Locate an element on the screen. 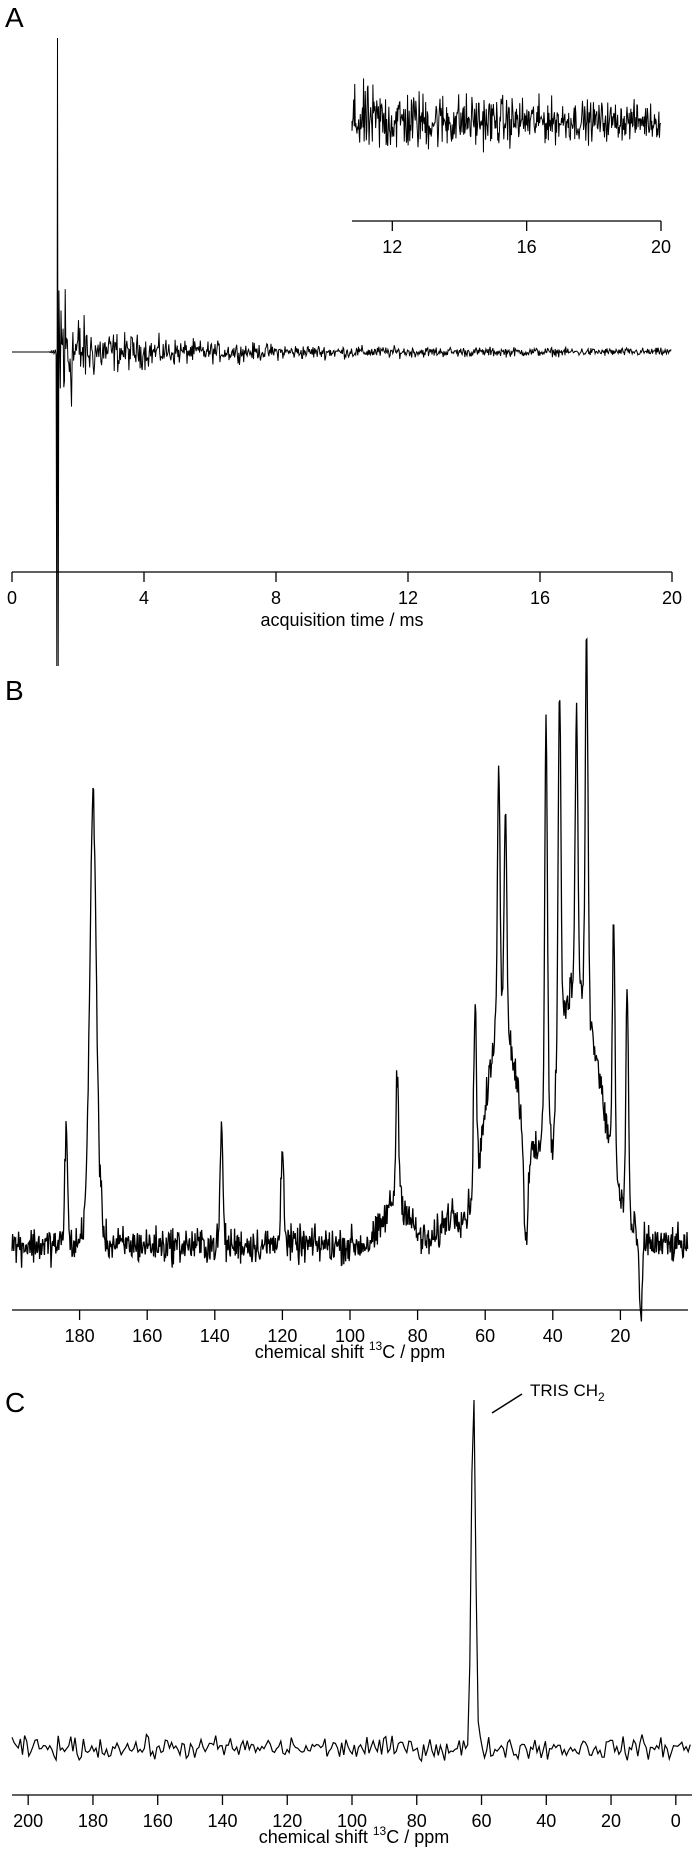 The width and height of the screenshot is (700, 1852). x-ticks-c: 200 180 160 140 120 100 80 60 40 20 0 is located at coordinates (347, 1813).